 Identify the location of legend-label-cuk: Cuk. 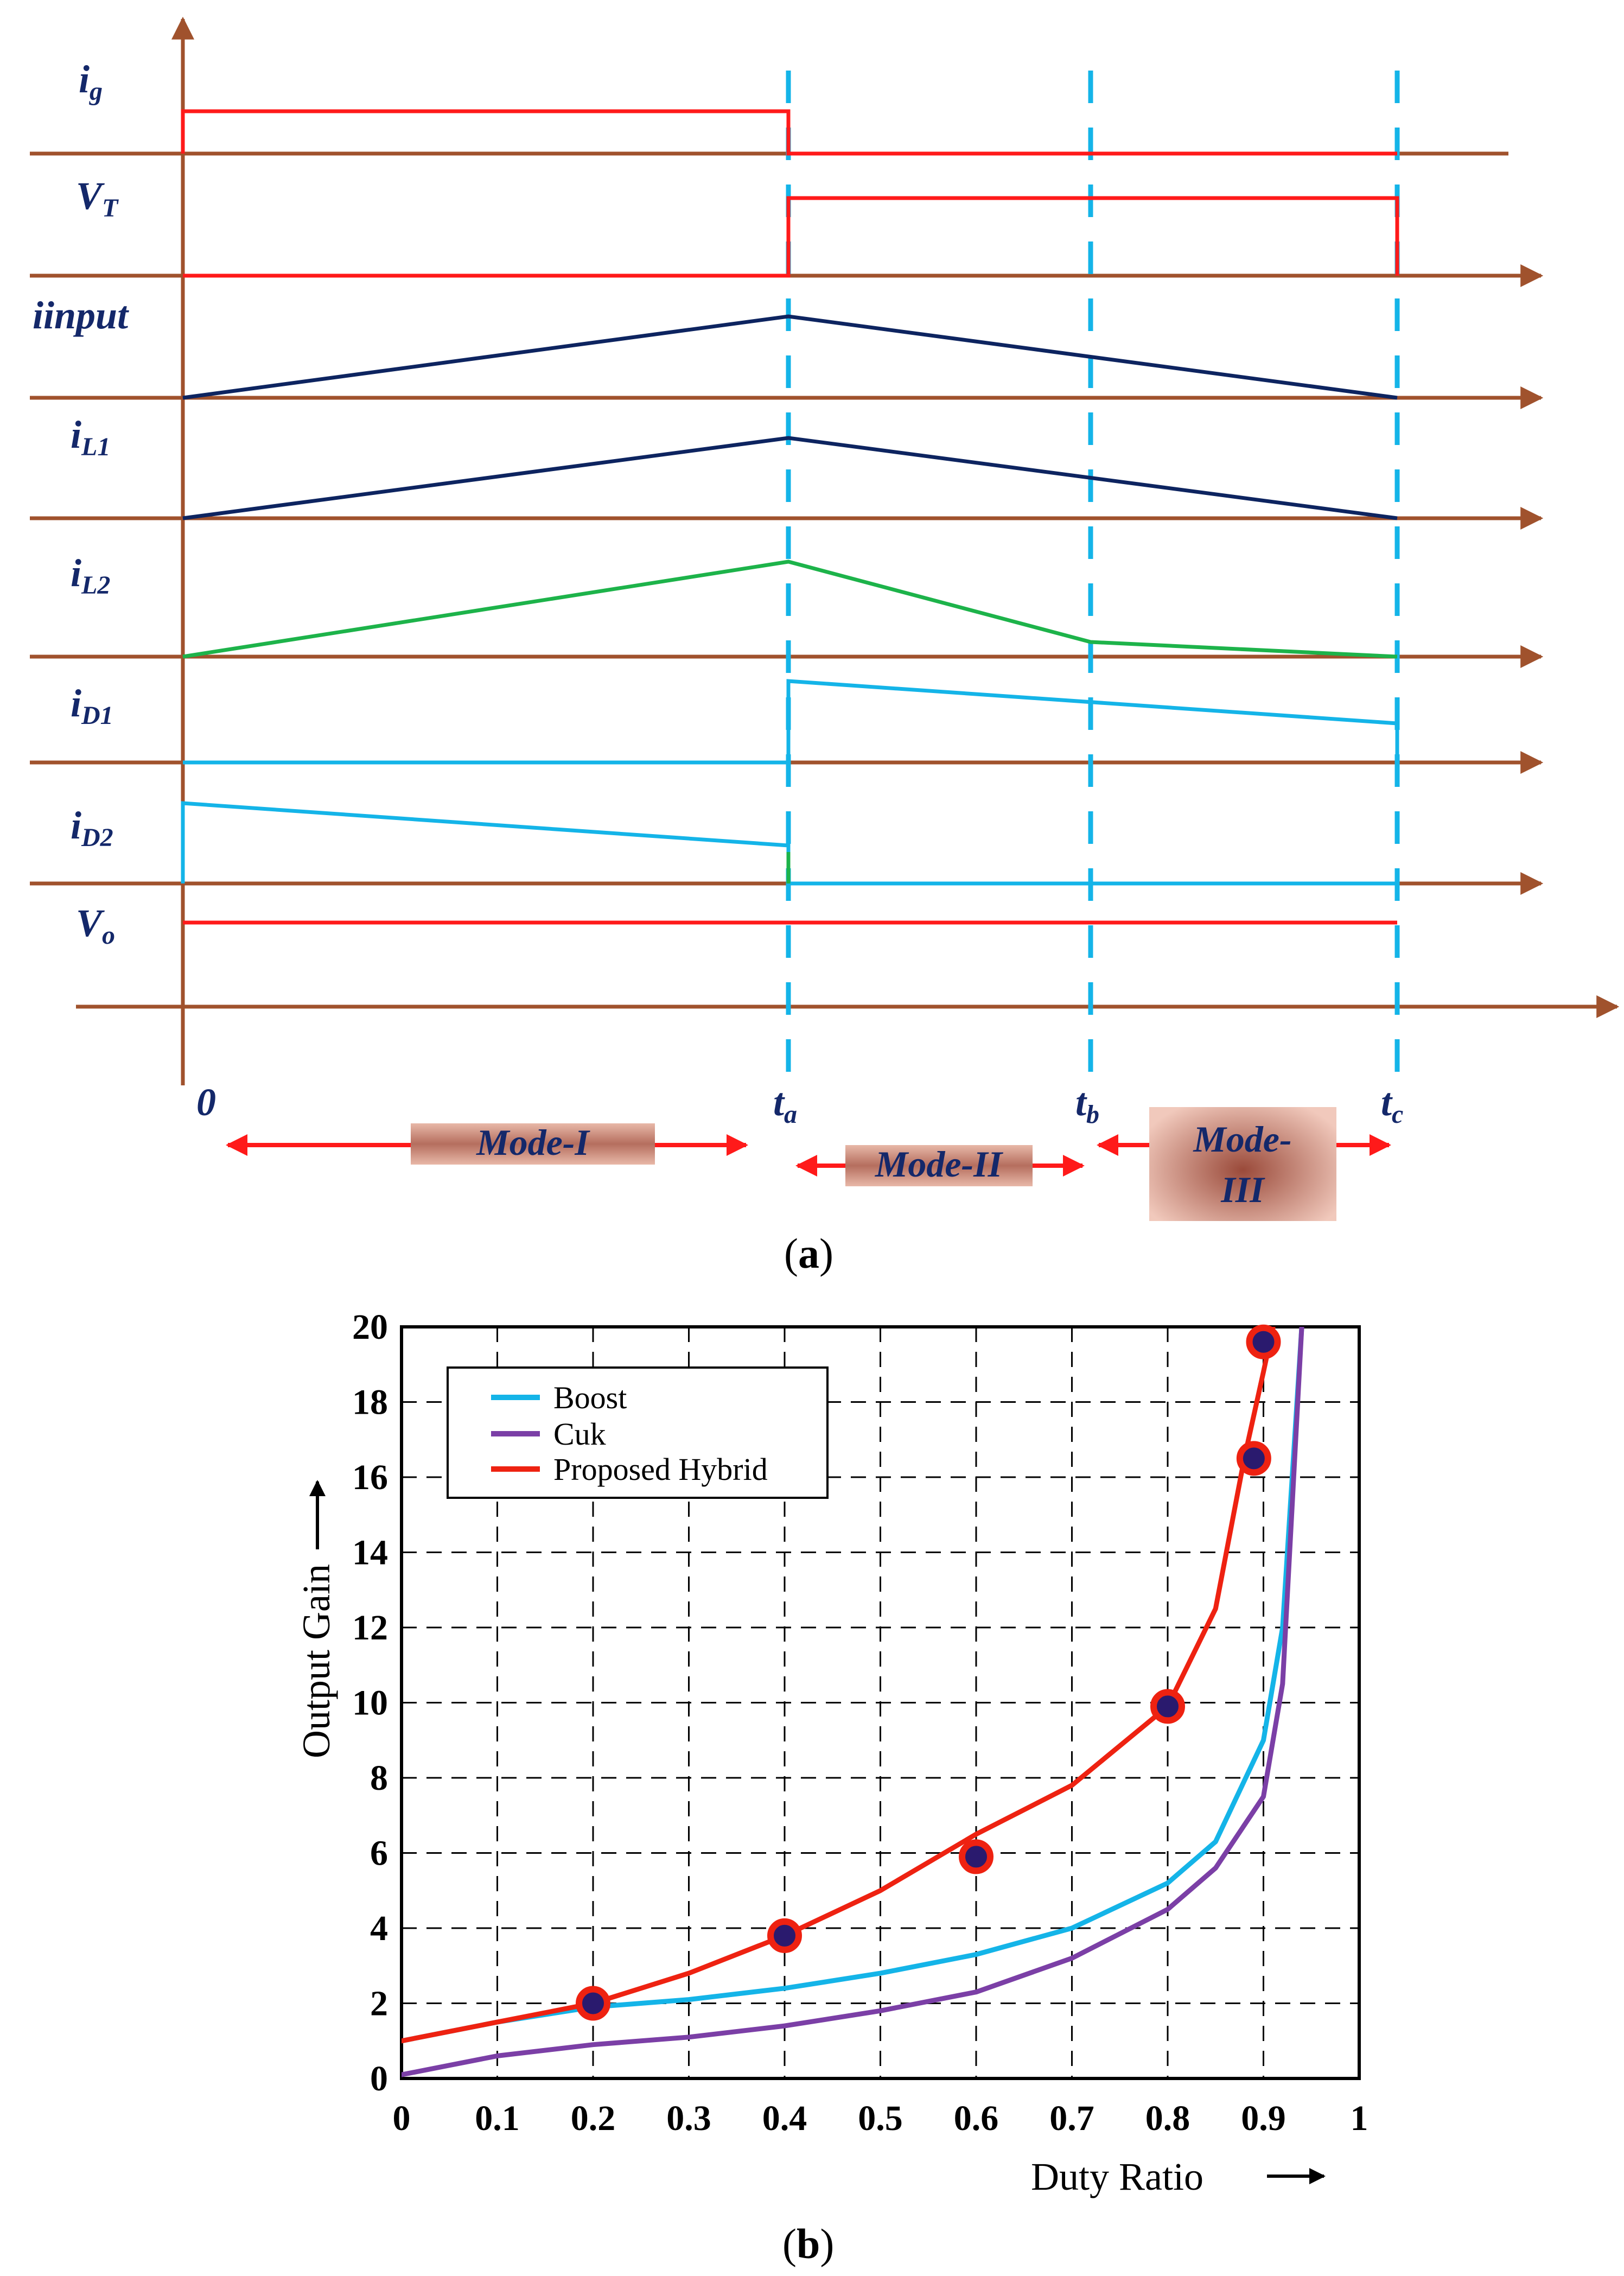
(579, 1434).